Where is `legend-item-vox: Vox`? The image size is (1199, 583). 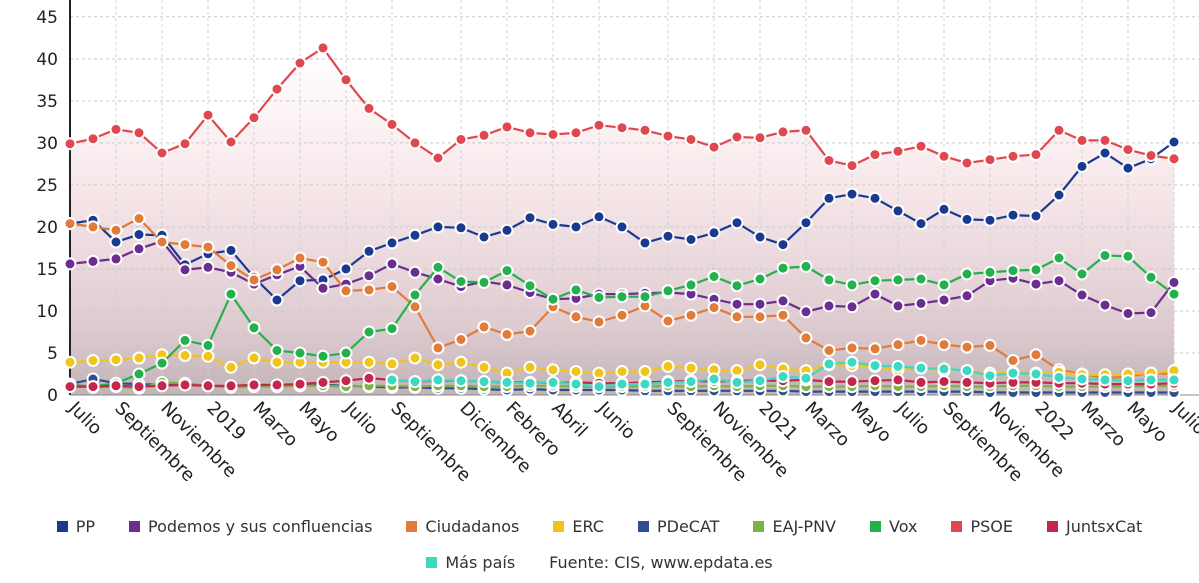
legend-item-vox: Vox is located at coordinates (893, 526).